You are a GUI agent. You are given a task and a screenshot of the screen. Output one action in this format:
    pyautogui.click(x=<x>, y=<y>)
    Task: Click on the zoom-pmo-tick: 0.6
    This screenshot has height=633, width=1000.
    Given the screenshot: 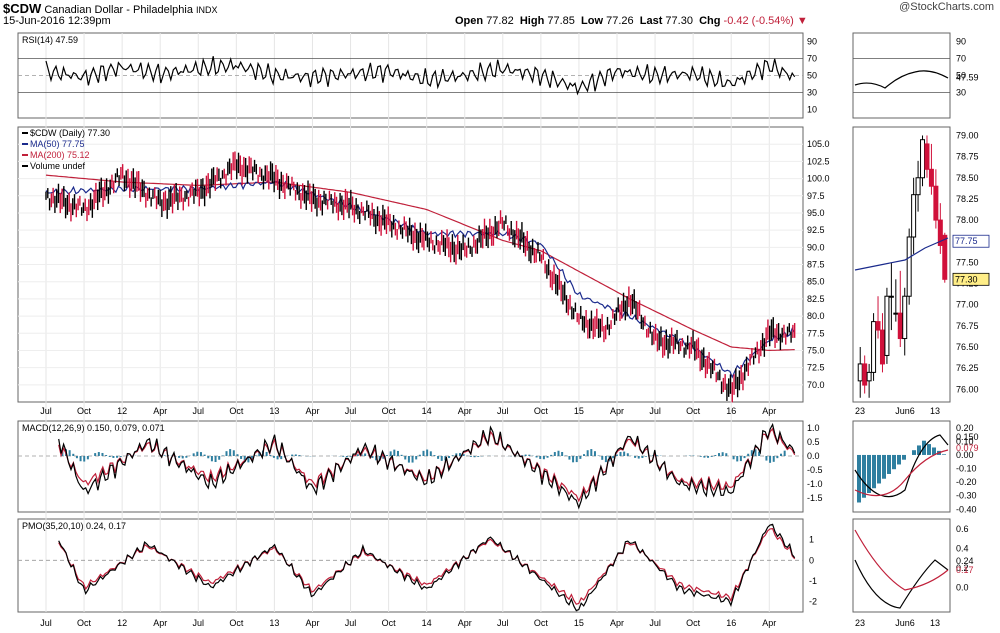 What is the action you would take?
    pyautogui.click(x=962, y=529)
    